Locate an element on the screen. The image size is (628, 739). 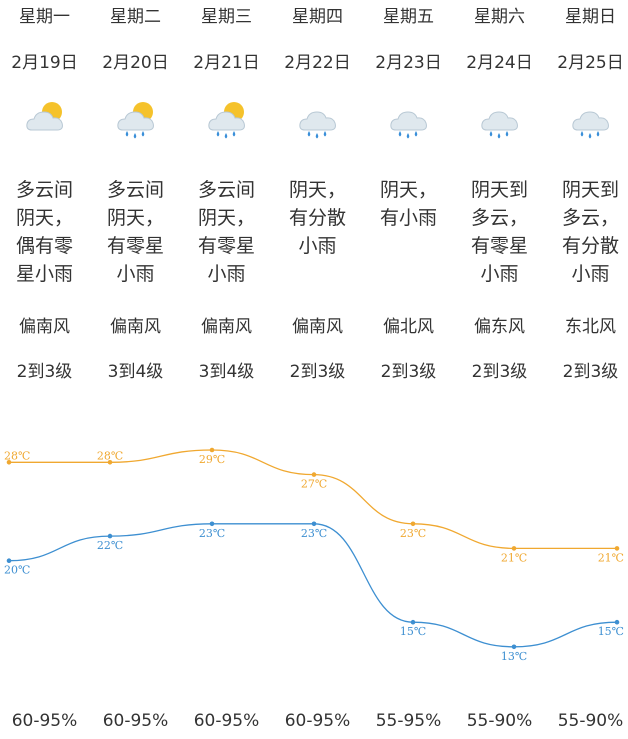
weekday-label: 星期日 is located at coordinates (590, 17).